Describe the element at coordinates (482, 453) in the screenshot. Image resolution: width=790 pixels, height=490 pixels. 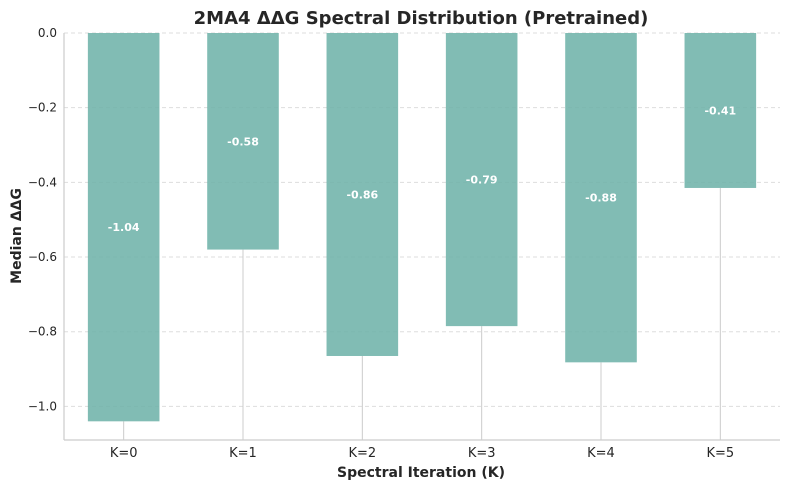
I see `x-tick-label: K=3` at that location.